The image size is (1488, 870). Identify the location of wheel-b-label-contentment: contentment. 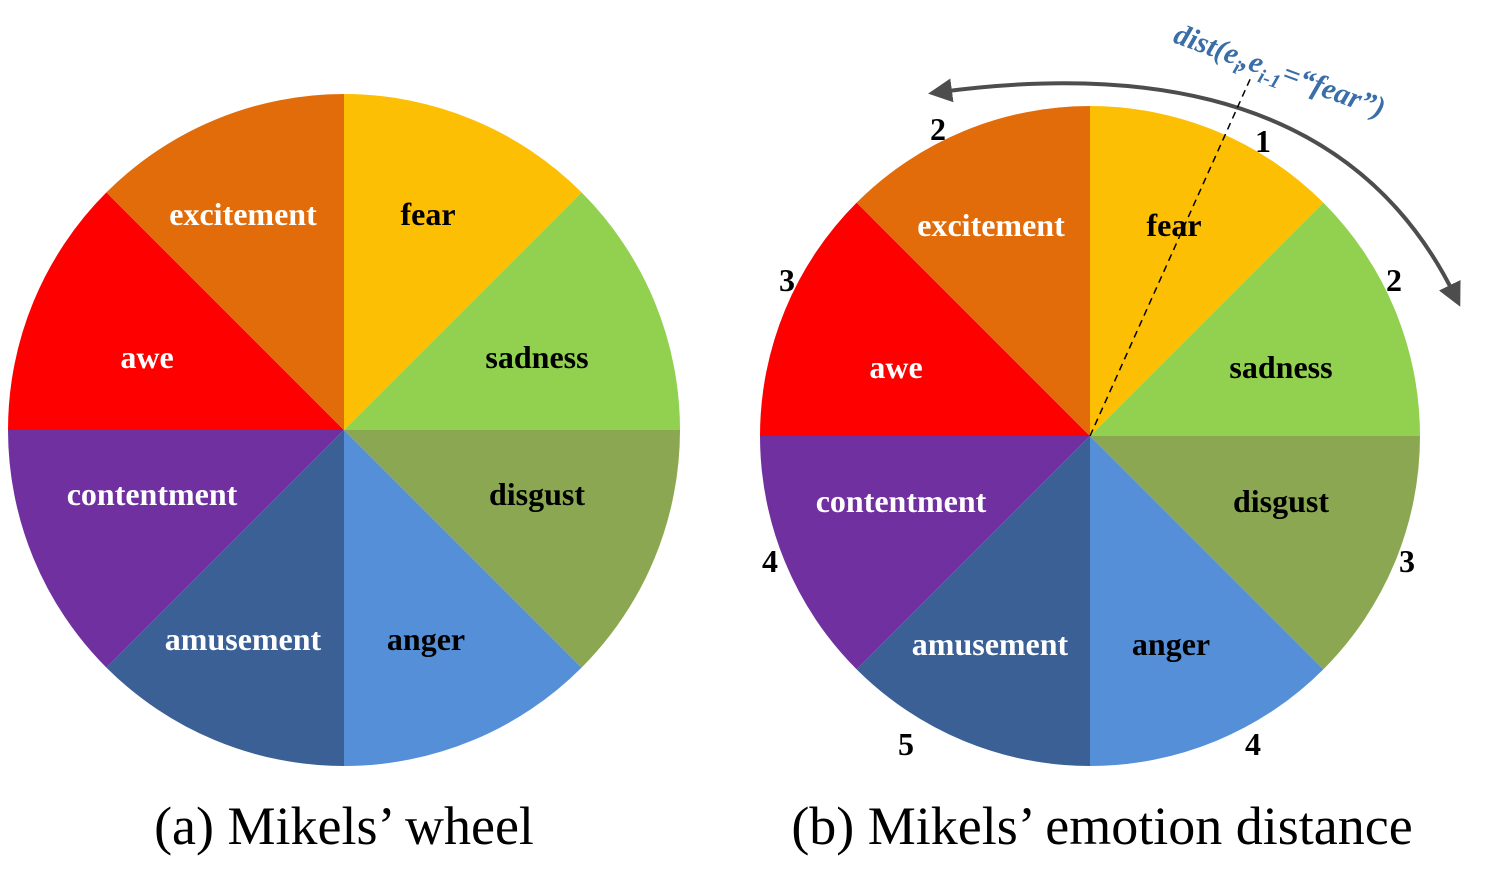
(901, 501).